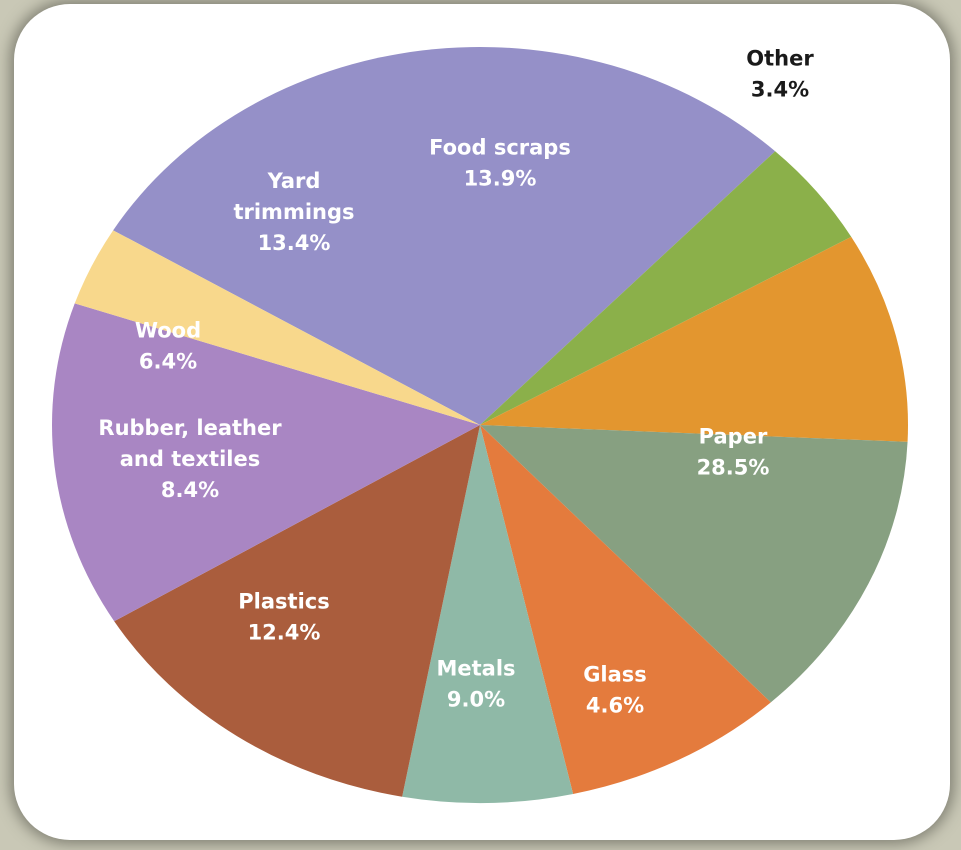 This screenshot has width=961, height=850. What do you see at coordinates (500, 163) in the screenshot?
I see `label-food-scraps: Food scraps 13.9%` at bounding box center [500, 163].